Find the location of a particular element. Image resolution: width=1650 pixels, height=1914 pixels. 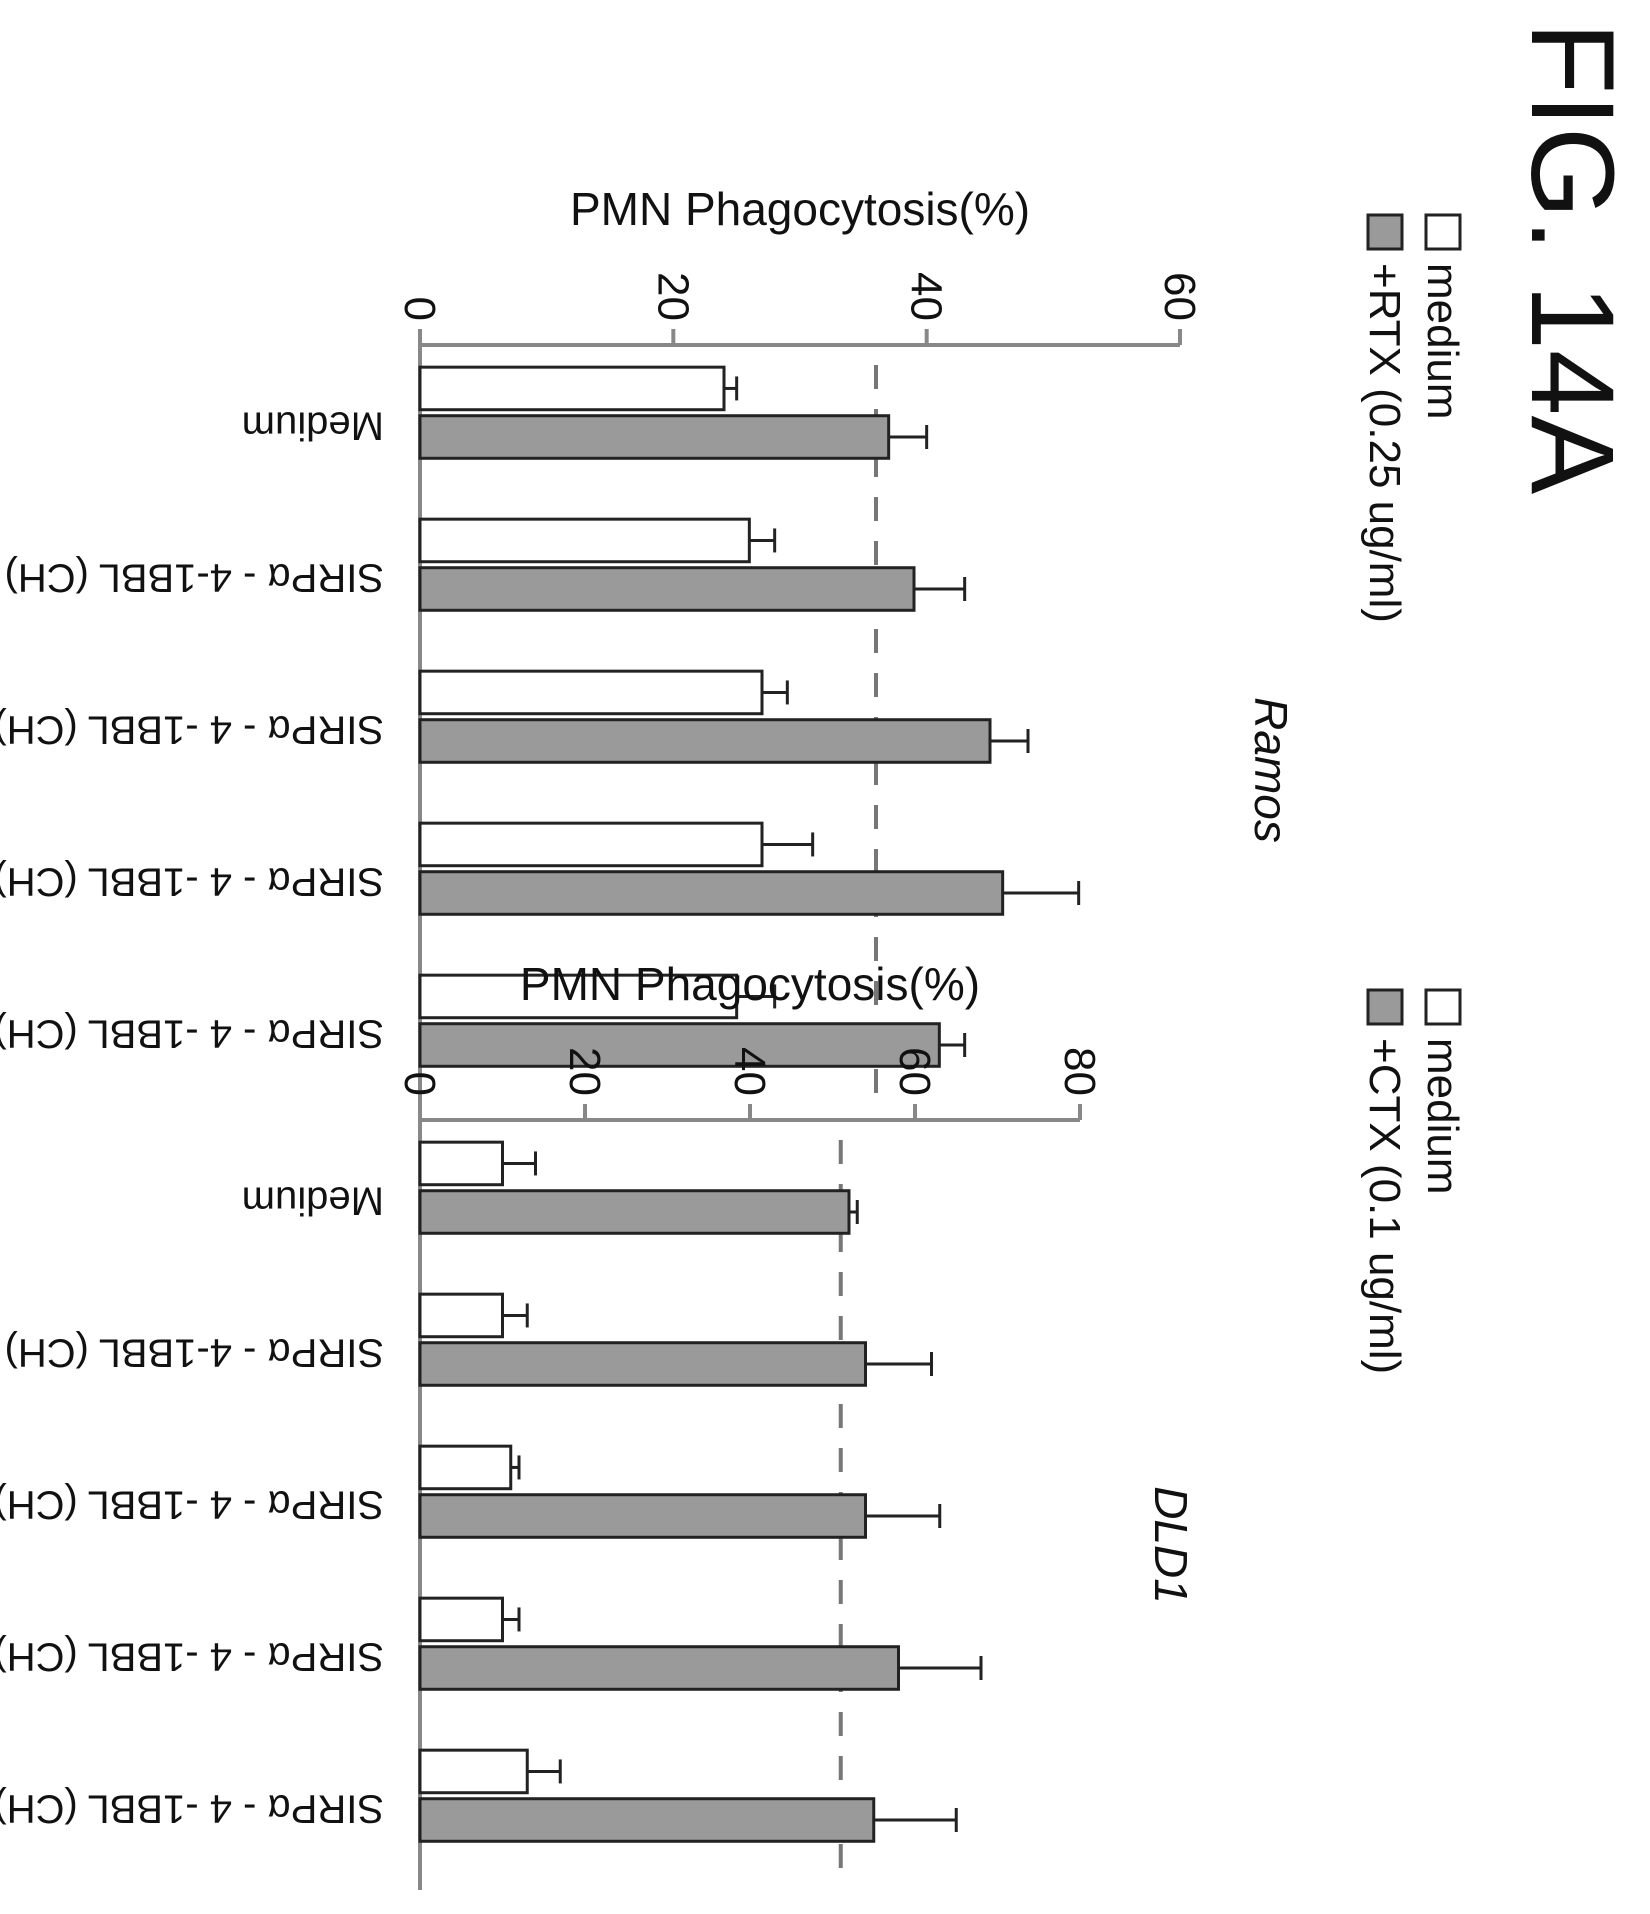

legend-label: +CTX (0.1 ug/ml) is located at coordinates (1384, 1206).